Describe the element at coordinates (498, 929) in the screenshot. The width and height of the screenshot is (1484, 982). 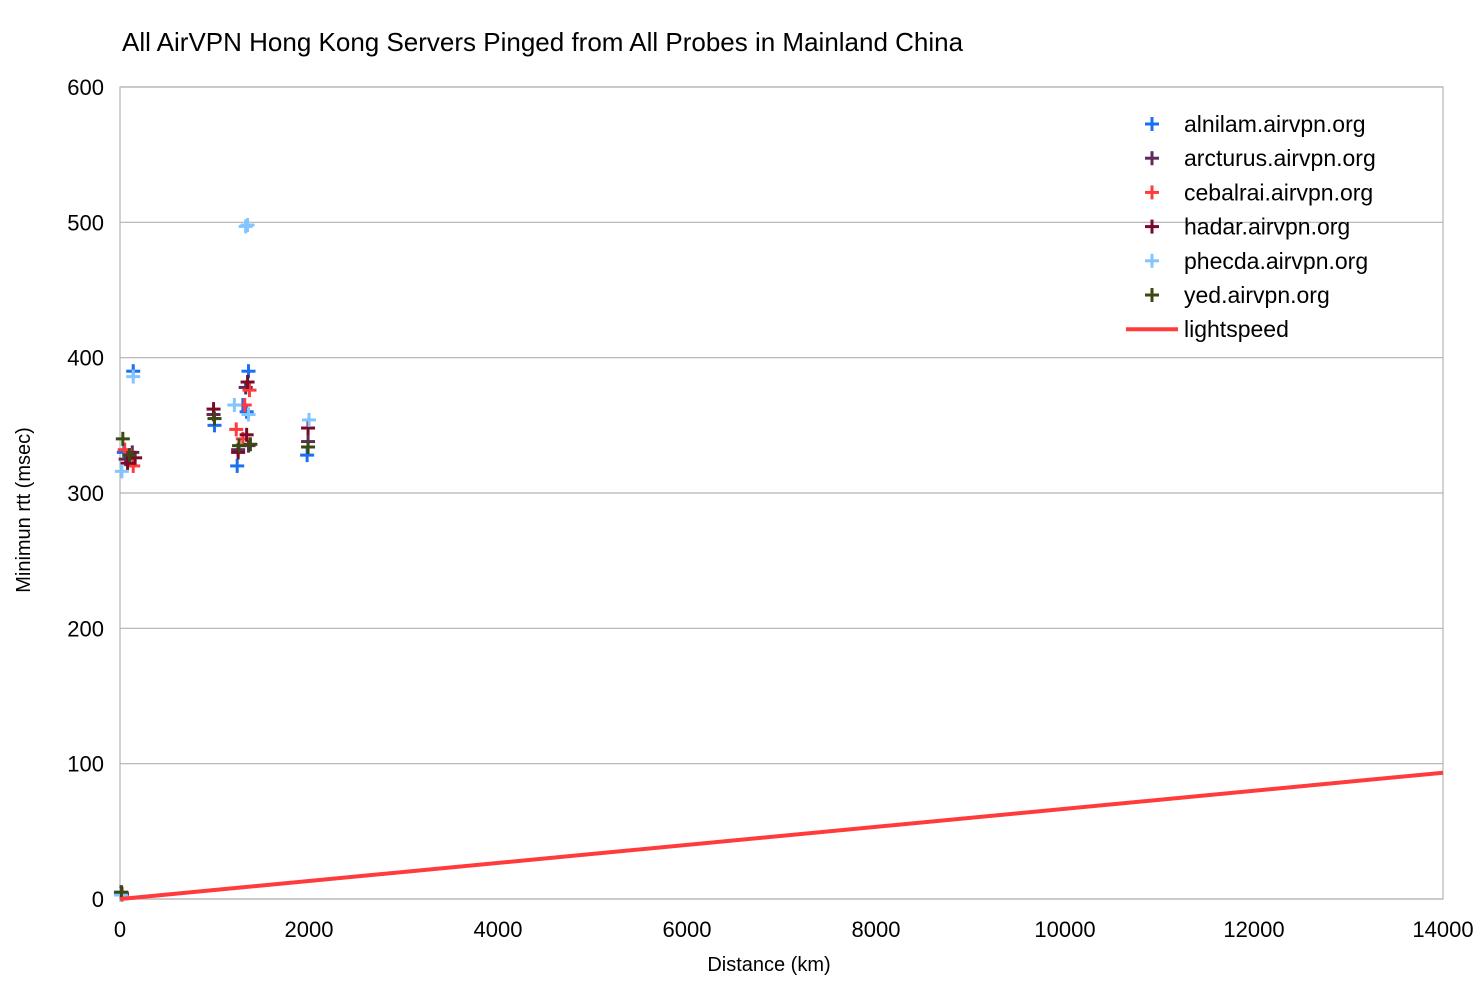
I see `x-tick-label: 4000` at that location.